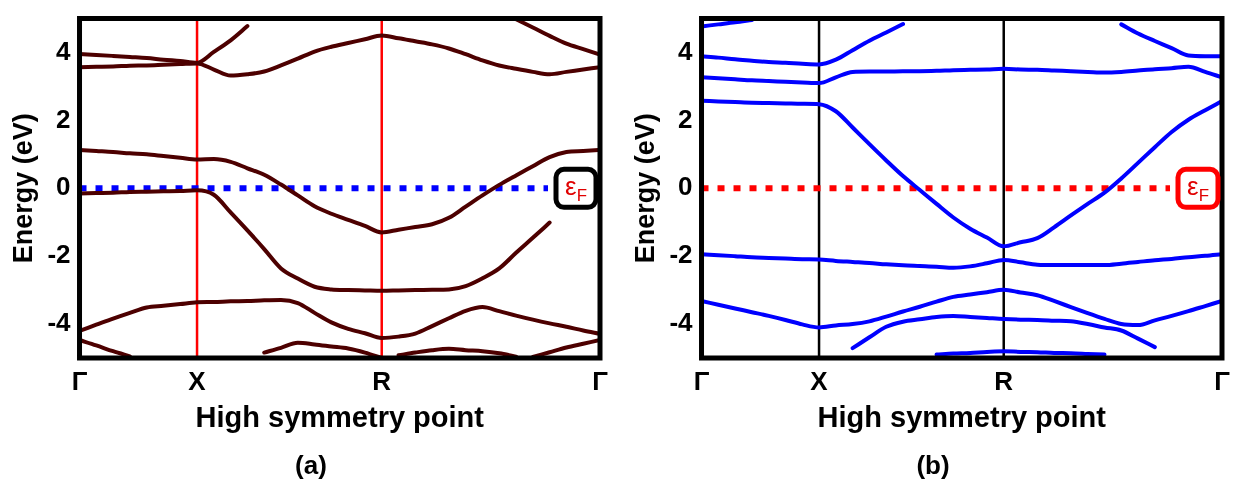  Describe the element at coordinates (311, 465) in the screenshot. I see `text: (a)` at that location.